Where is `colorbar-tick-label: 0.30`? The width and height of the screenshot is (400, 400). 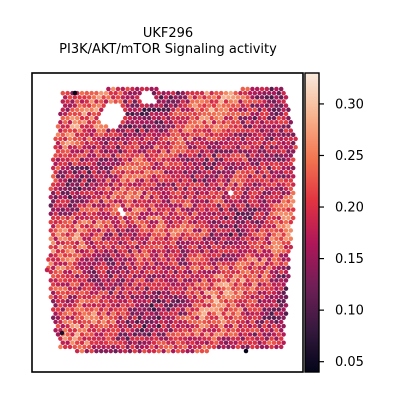 colorbar-tick-label: 0.30 is located at coordinates (349, 104).